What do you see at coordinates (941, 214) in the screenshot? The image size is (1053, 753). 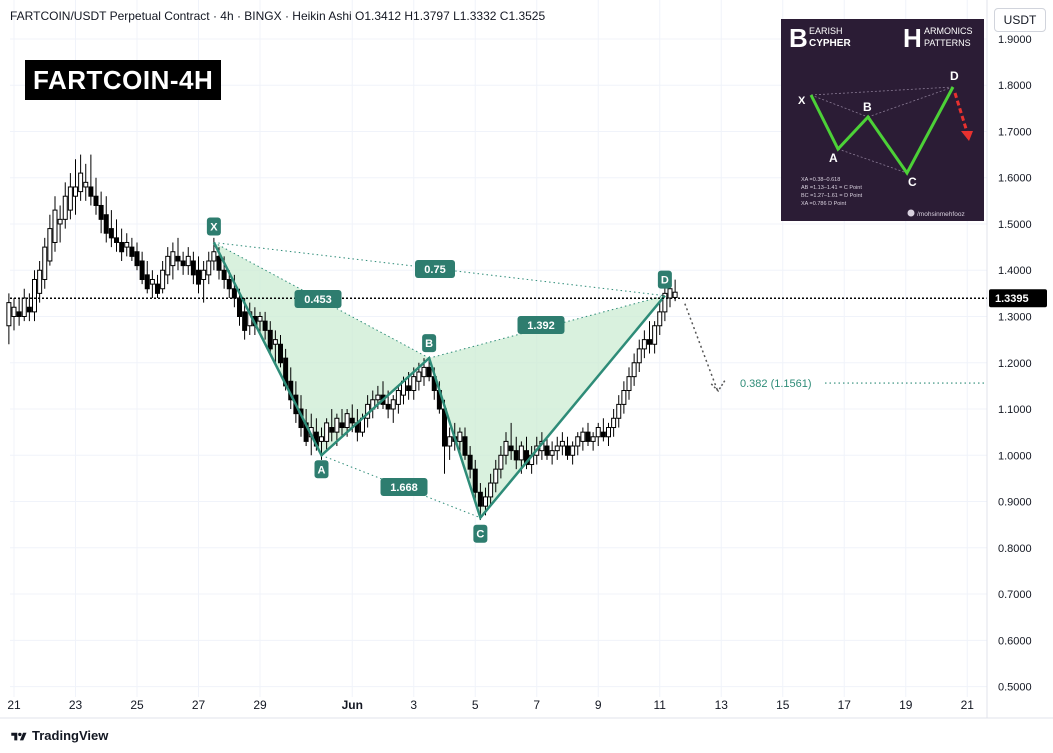 I see `inset-handle: /mohsinmehfooz` at bounding box center [941, 214].